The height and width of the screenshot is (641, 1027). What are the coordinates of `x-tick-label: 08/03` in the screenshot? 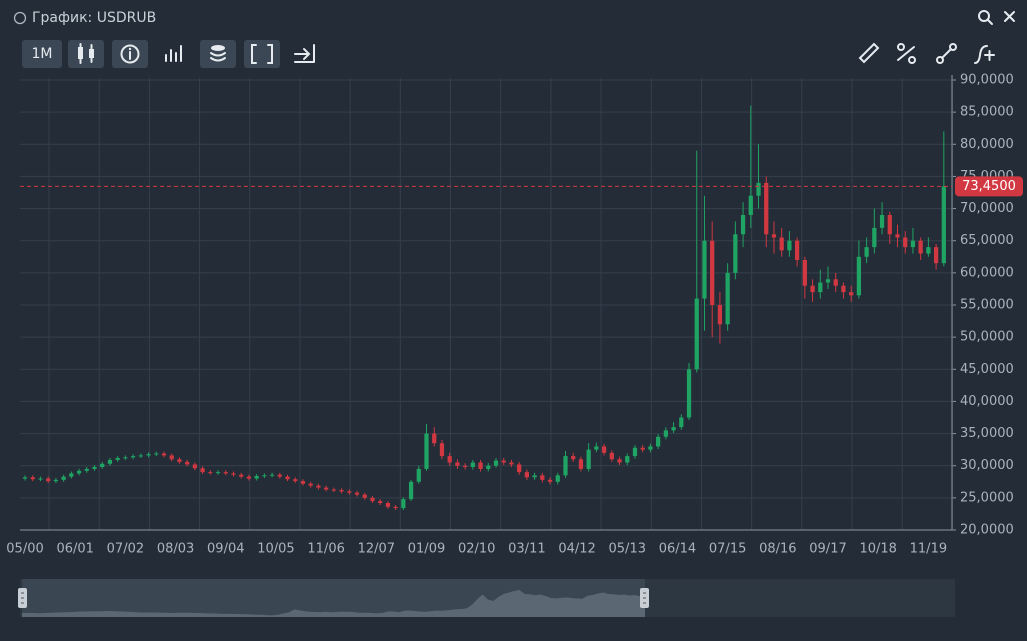 It's located at (175, 549).